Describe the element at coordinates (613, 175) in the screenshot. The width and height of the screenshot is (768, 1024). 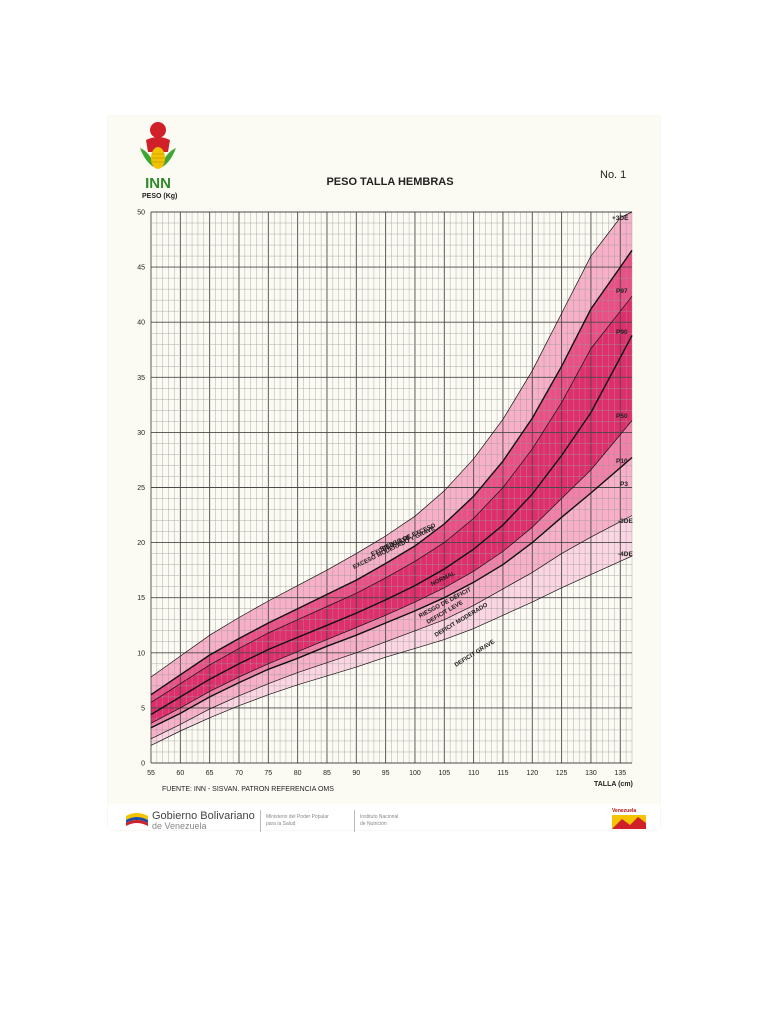
I see `sheet-number: No. 1` at that location.